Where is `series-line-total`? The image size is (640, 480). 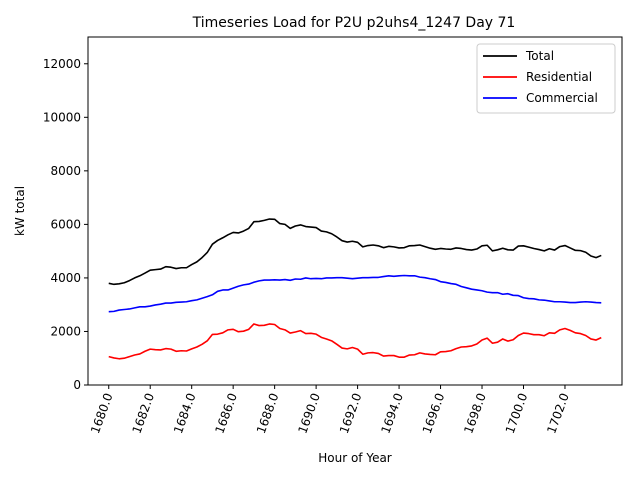
series-line-total is located at coordinates (355, 252).